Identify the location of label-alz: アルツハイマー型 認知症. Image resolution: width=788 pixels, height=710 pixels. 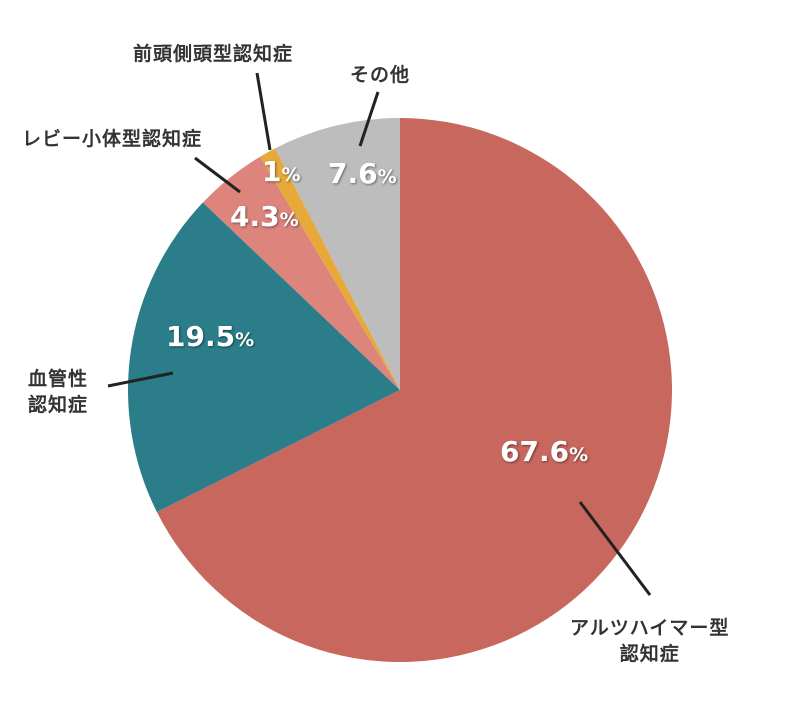
(650, 641).